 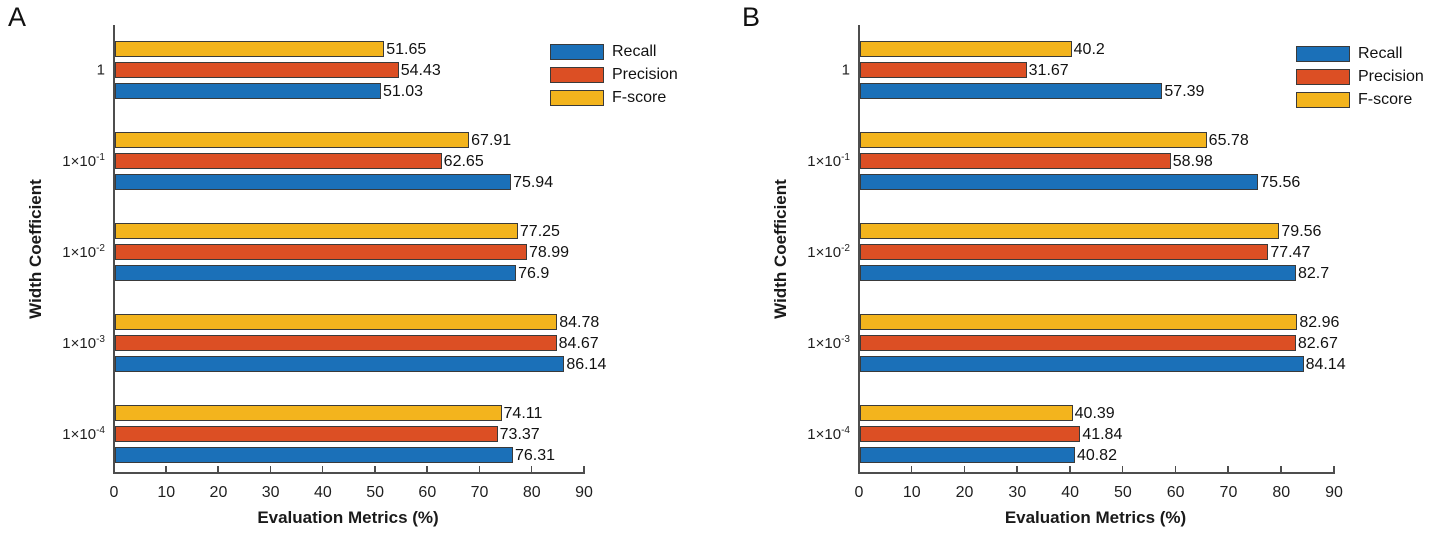 I want to click on y-tick-label: 1, so click(x=100, y=70).